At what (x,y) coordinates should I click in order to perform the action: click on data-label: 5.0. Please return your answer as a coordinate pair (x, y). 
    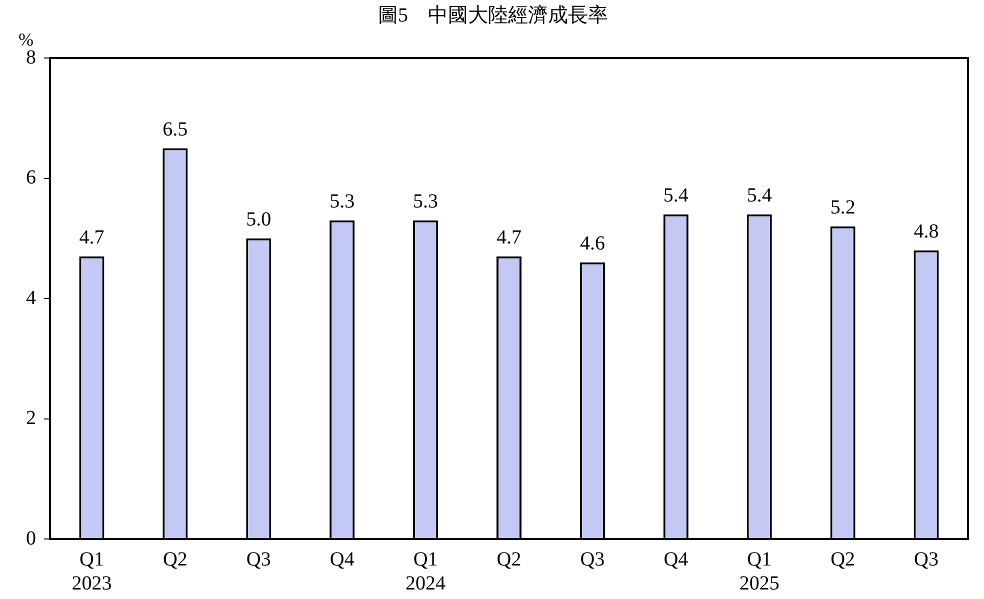
    Looking at the image, I should click on (259, 219).